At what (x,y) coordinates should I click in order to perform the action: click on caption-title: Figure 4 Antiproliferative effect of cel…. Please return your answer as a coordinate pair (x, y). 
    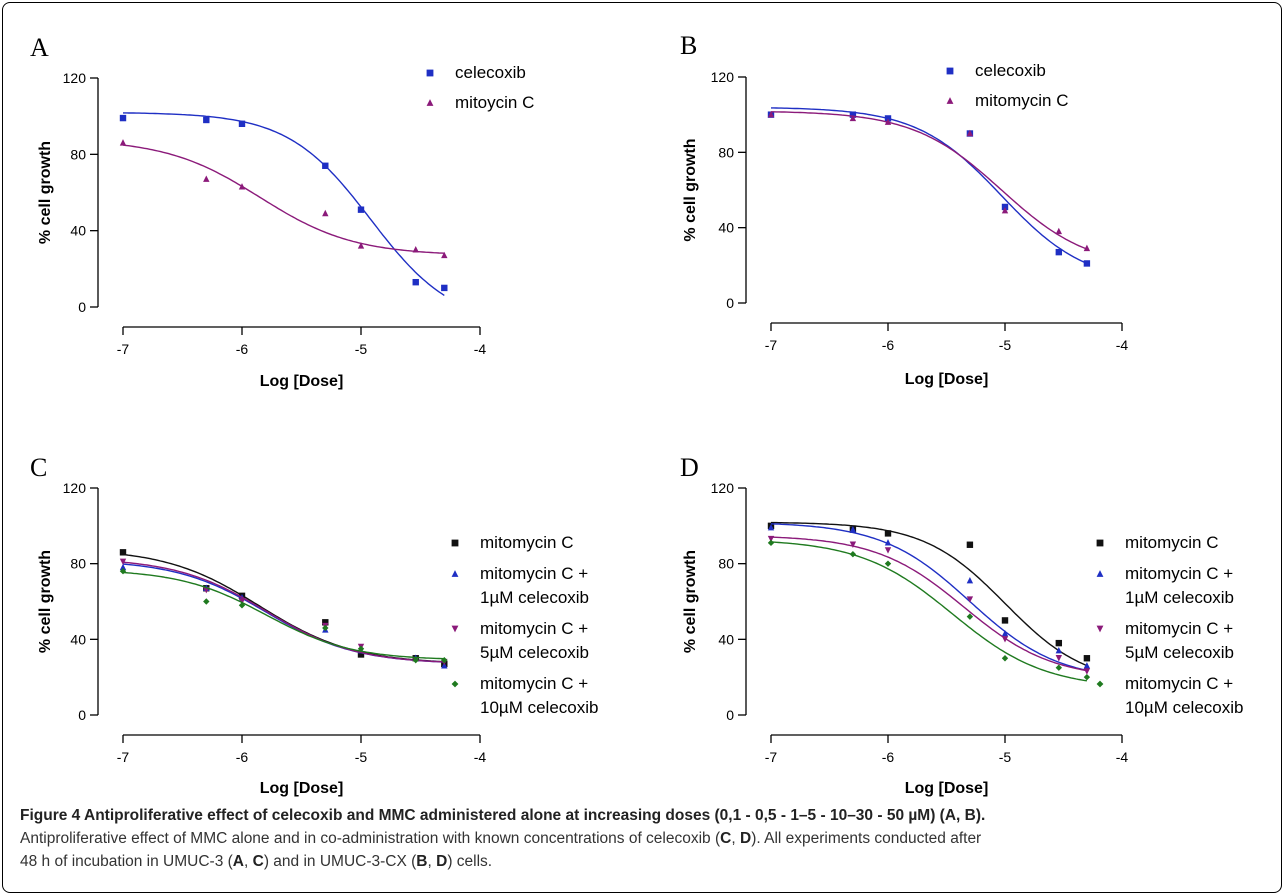
    Looking at the image, I should click on (503, 815).